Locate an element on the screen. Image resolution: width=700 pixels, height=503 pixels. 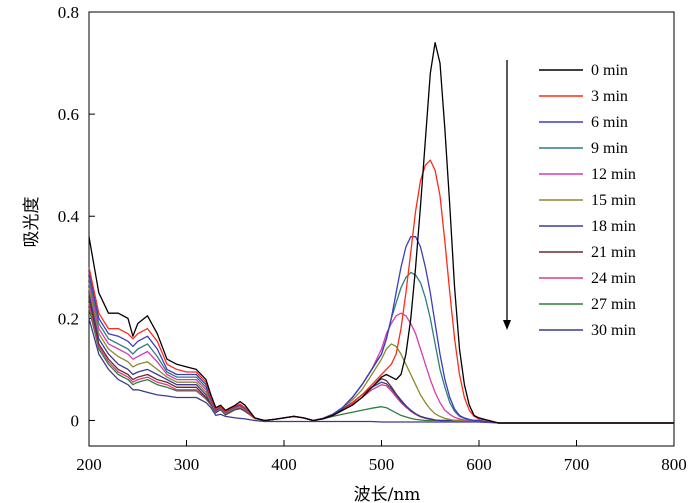
legend-label: 24 min is located at coordinates (613, 278).